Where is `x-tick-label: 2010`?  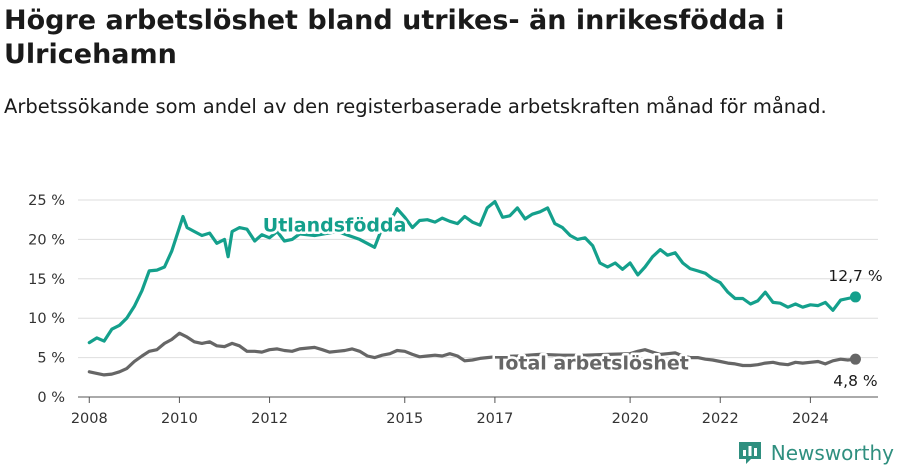
x-tick-label: 2010 is located at coordinates (179, 419).